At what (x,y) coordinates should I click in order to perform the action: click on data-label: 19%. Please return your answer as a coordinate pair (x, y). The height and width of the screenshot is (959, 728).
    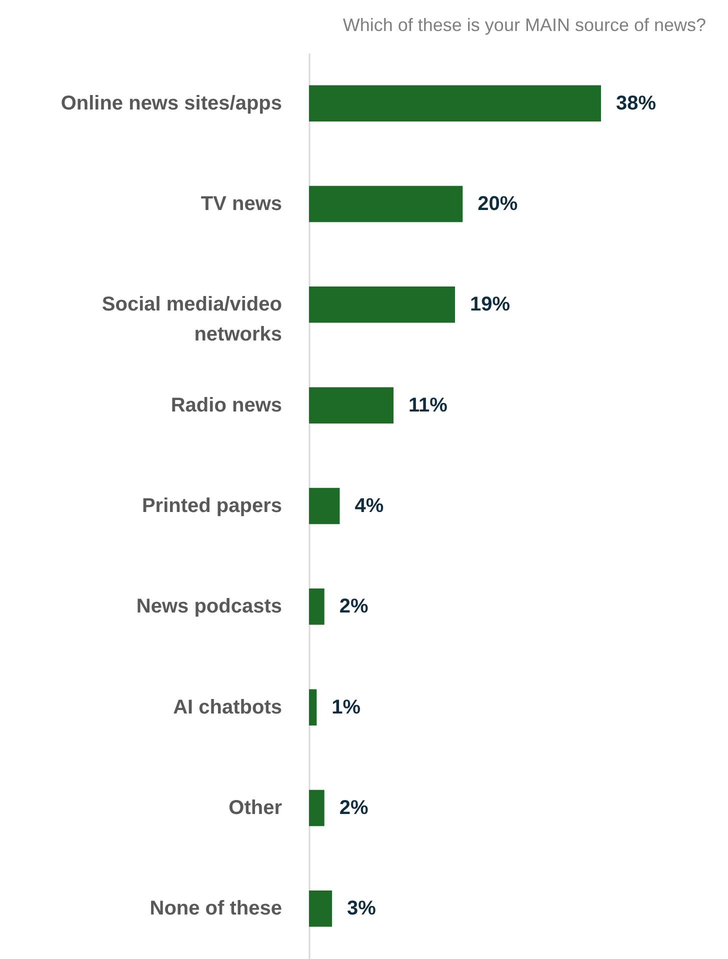
    Looking at the image, I should click on (490, 305).